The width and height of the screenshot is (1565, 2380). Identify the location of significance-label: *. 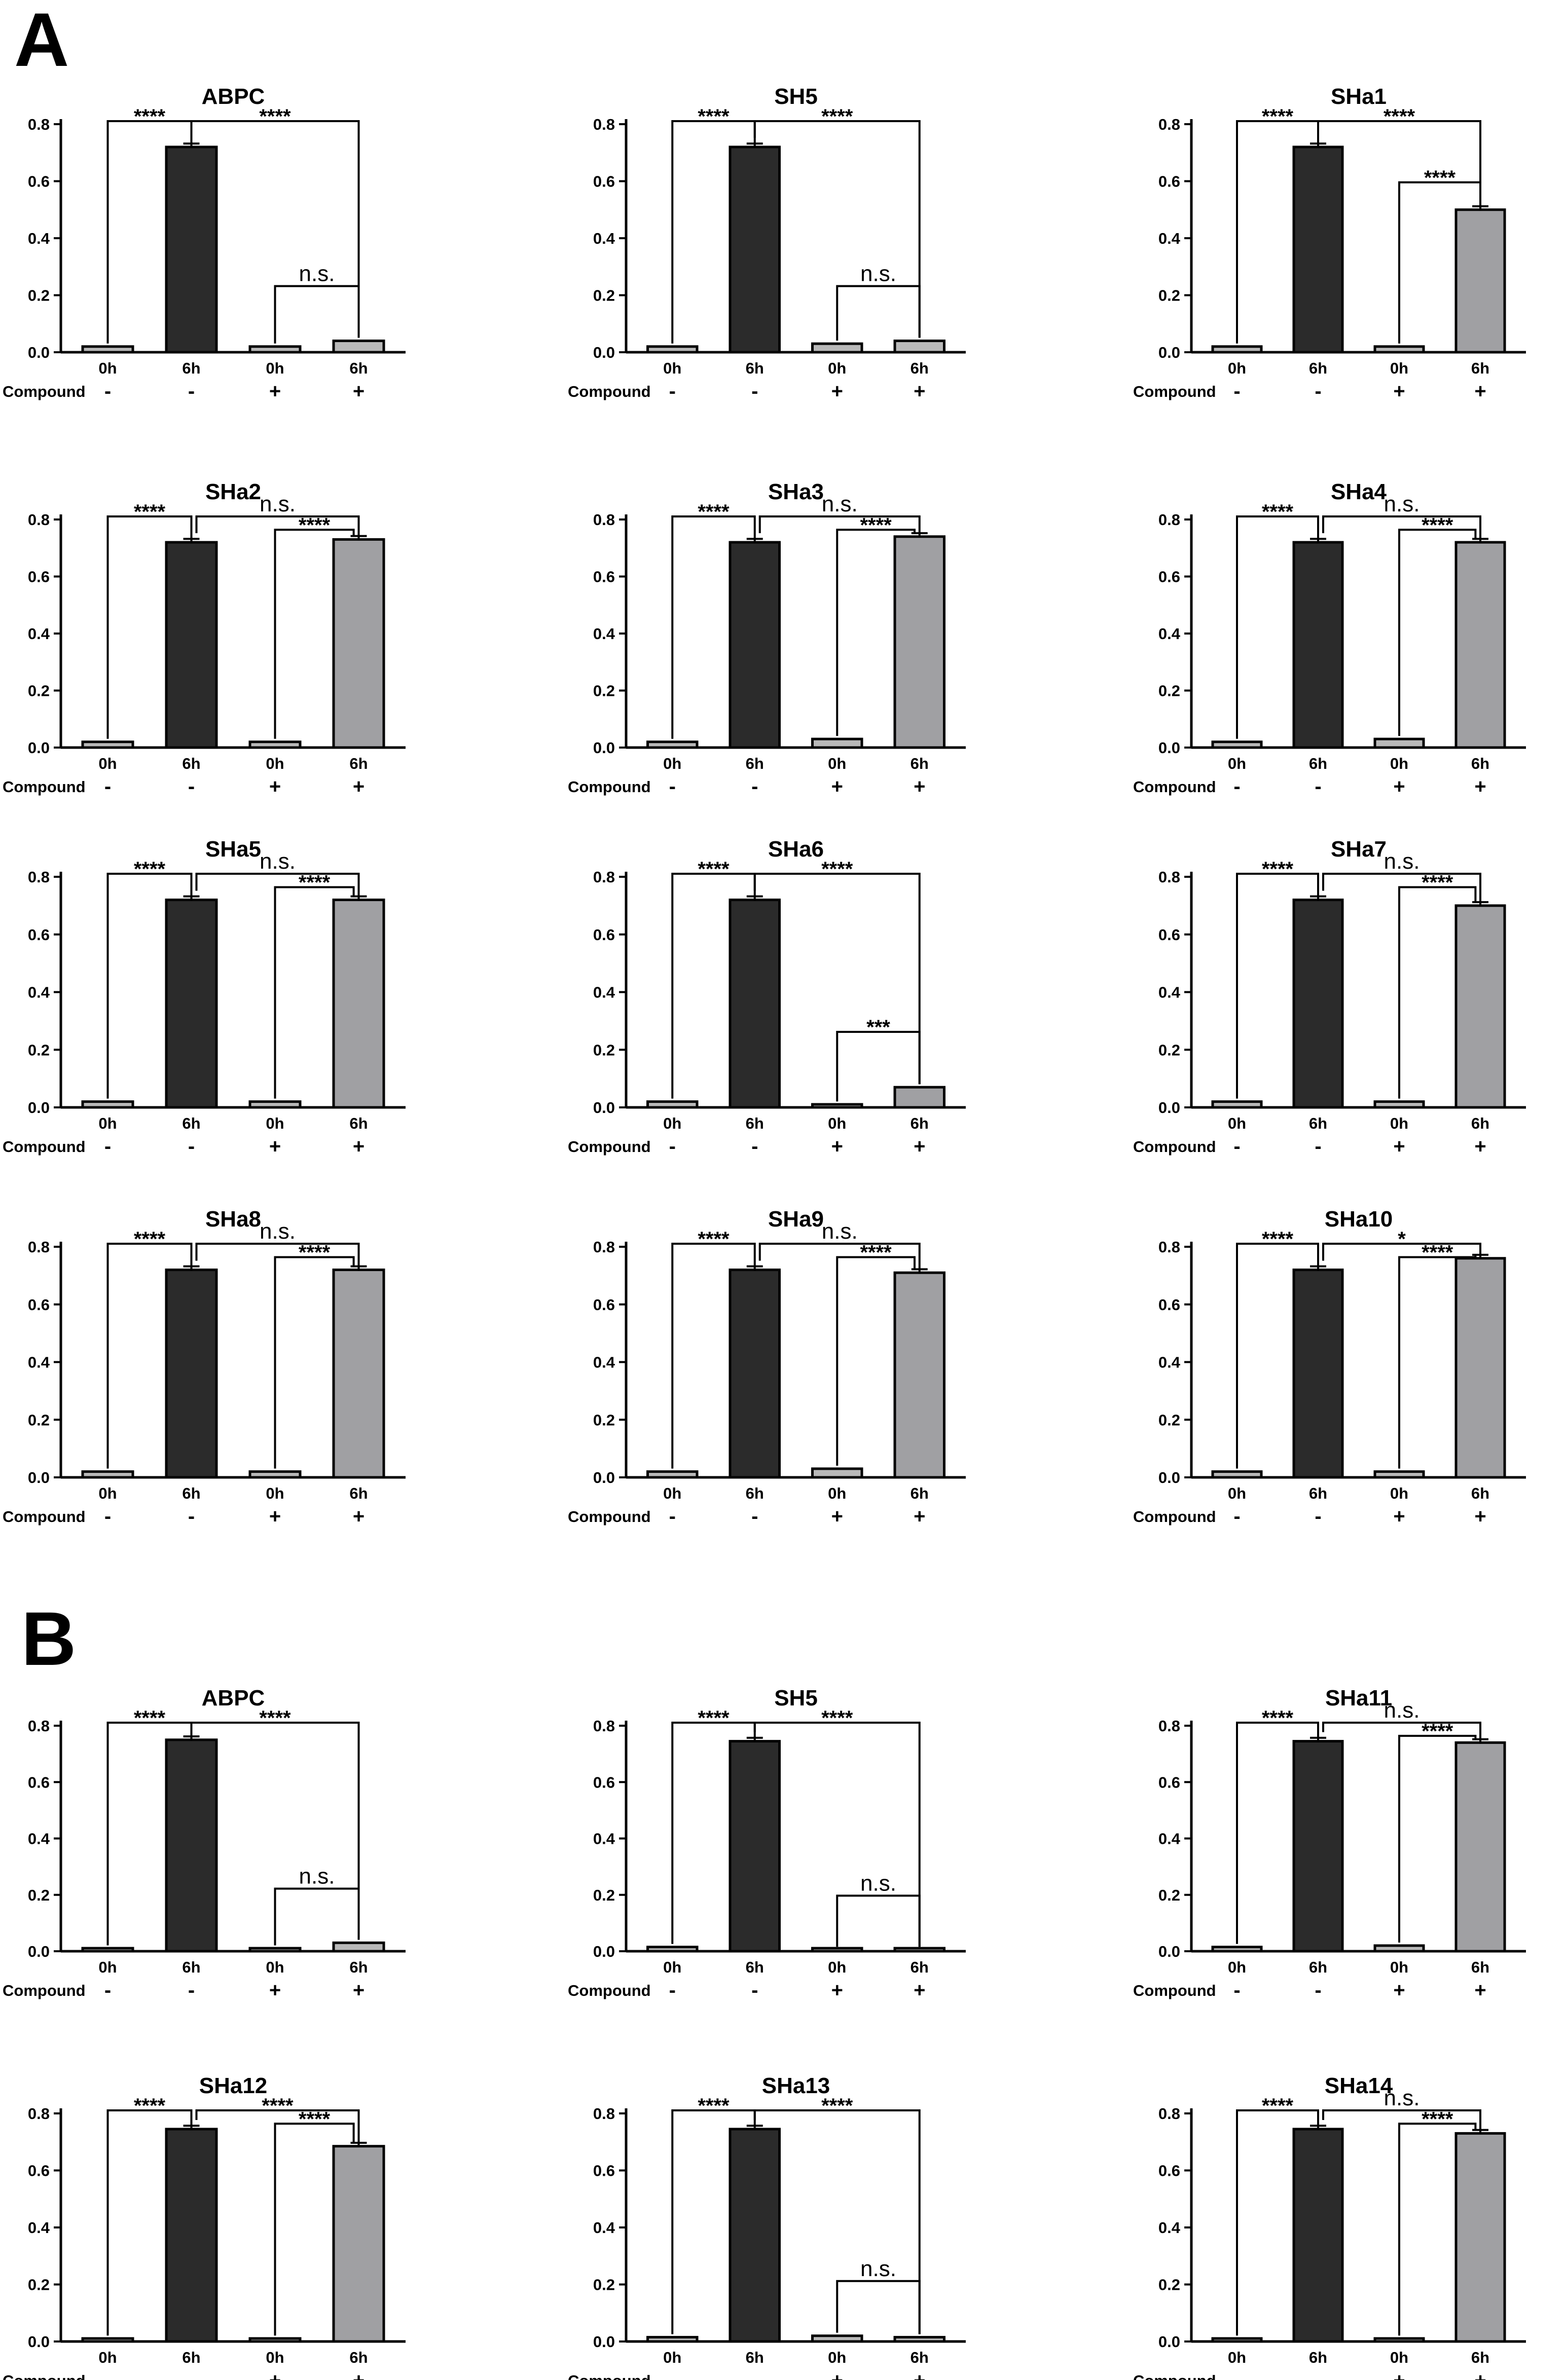
(1402, 1239).